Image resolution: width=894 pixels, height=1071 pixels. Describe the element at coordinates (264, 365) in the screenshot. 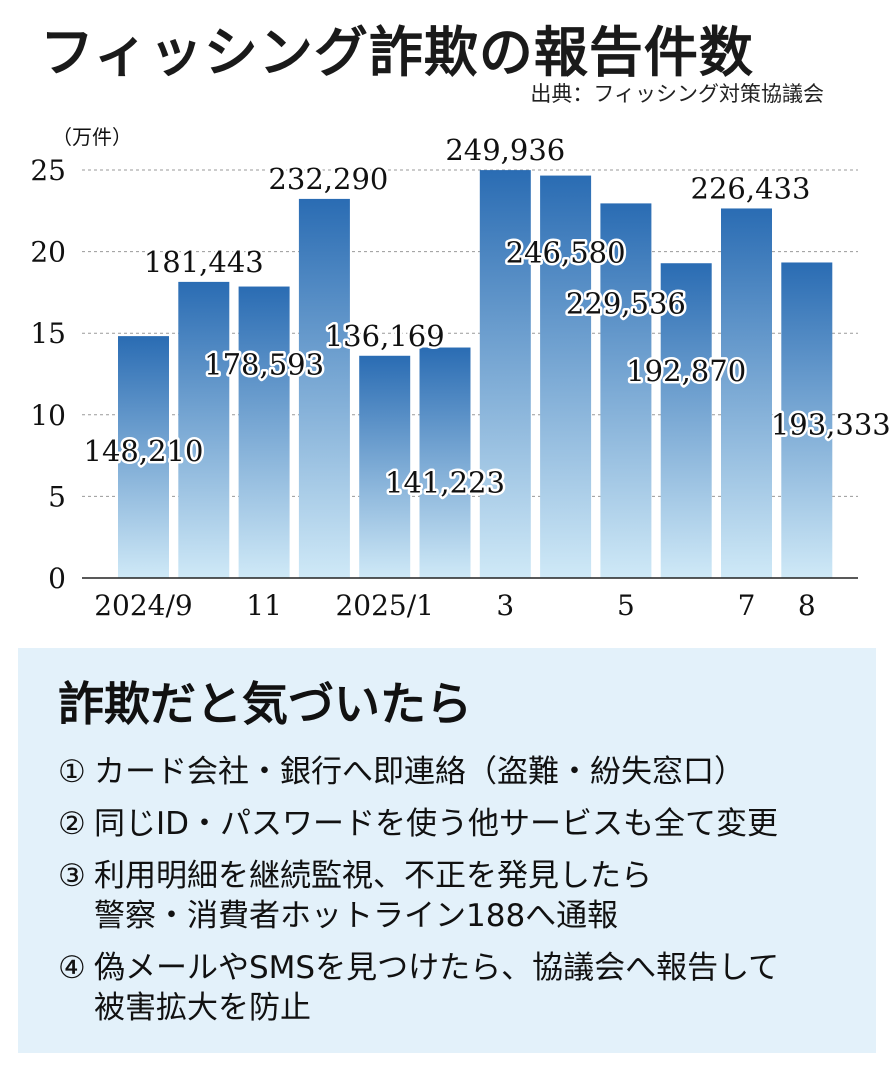

I see `data-label: 178,593` at that location.